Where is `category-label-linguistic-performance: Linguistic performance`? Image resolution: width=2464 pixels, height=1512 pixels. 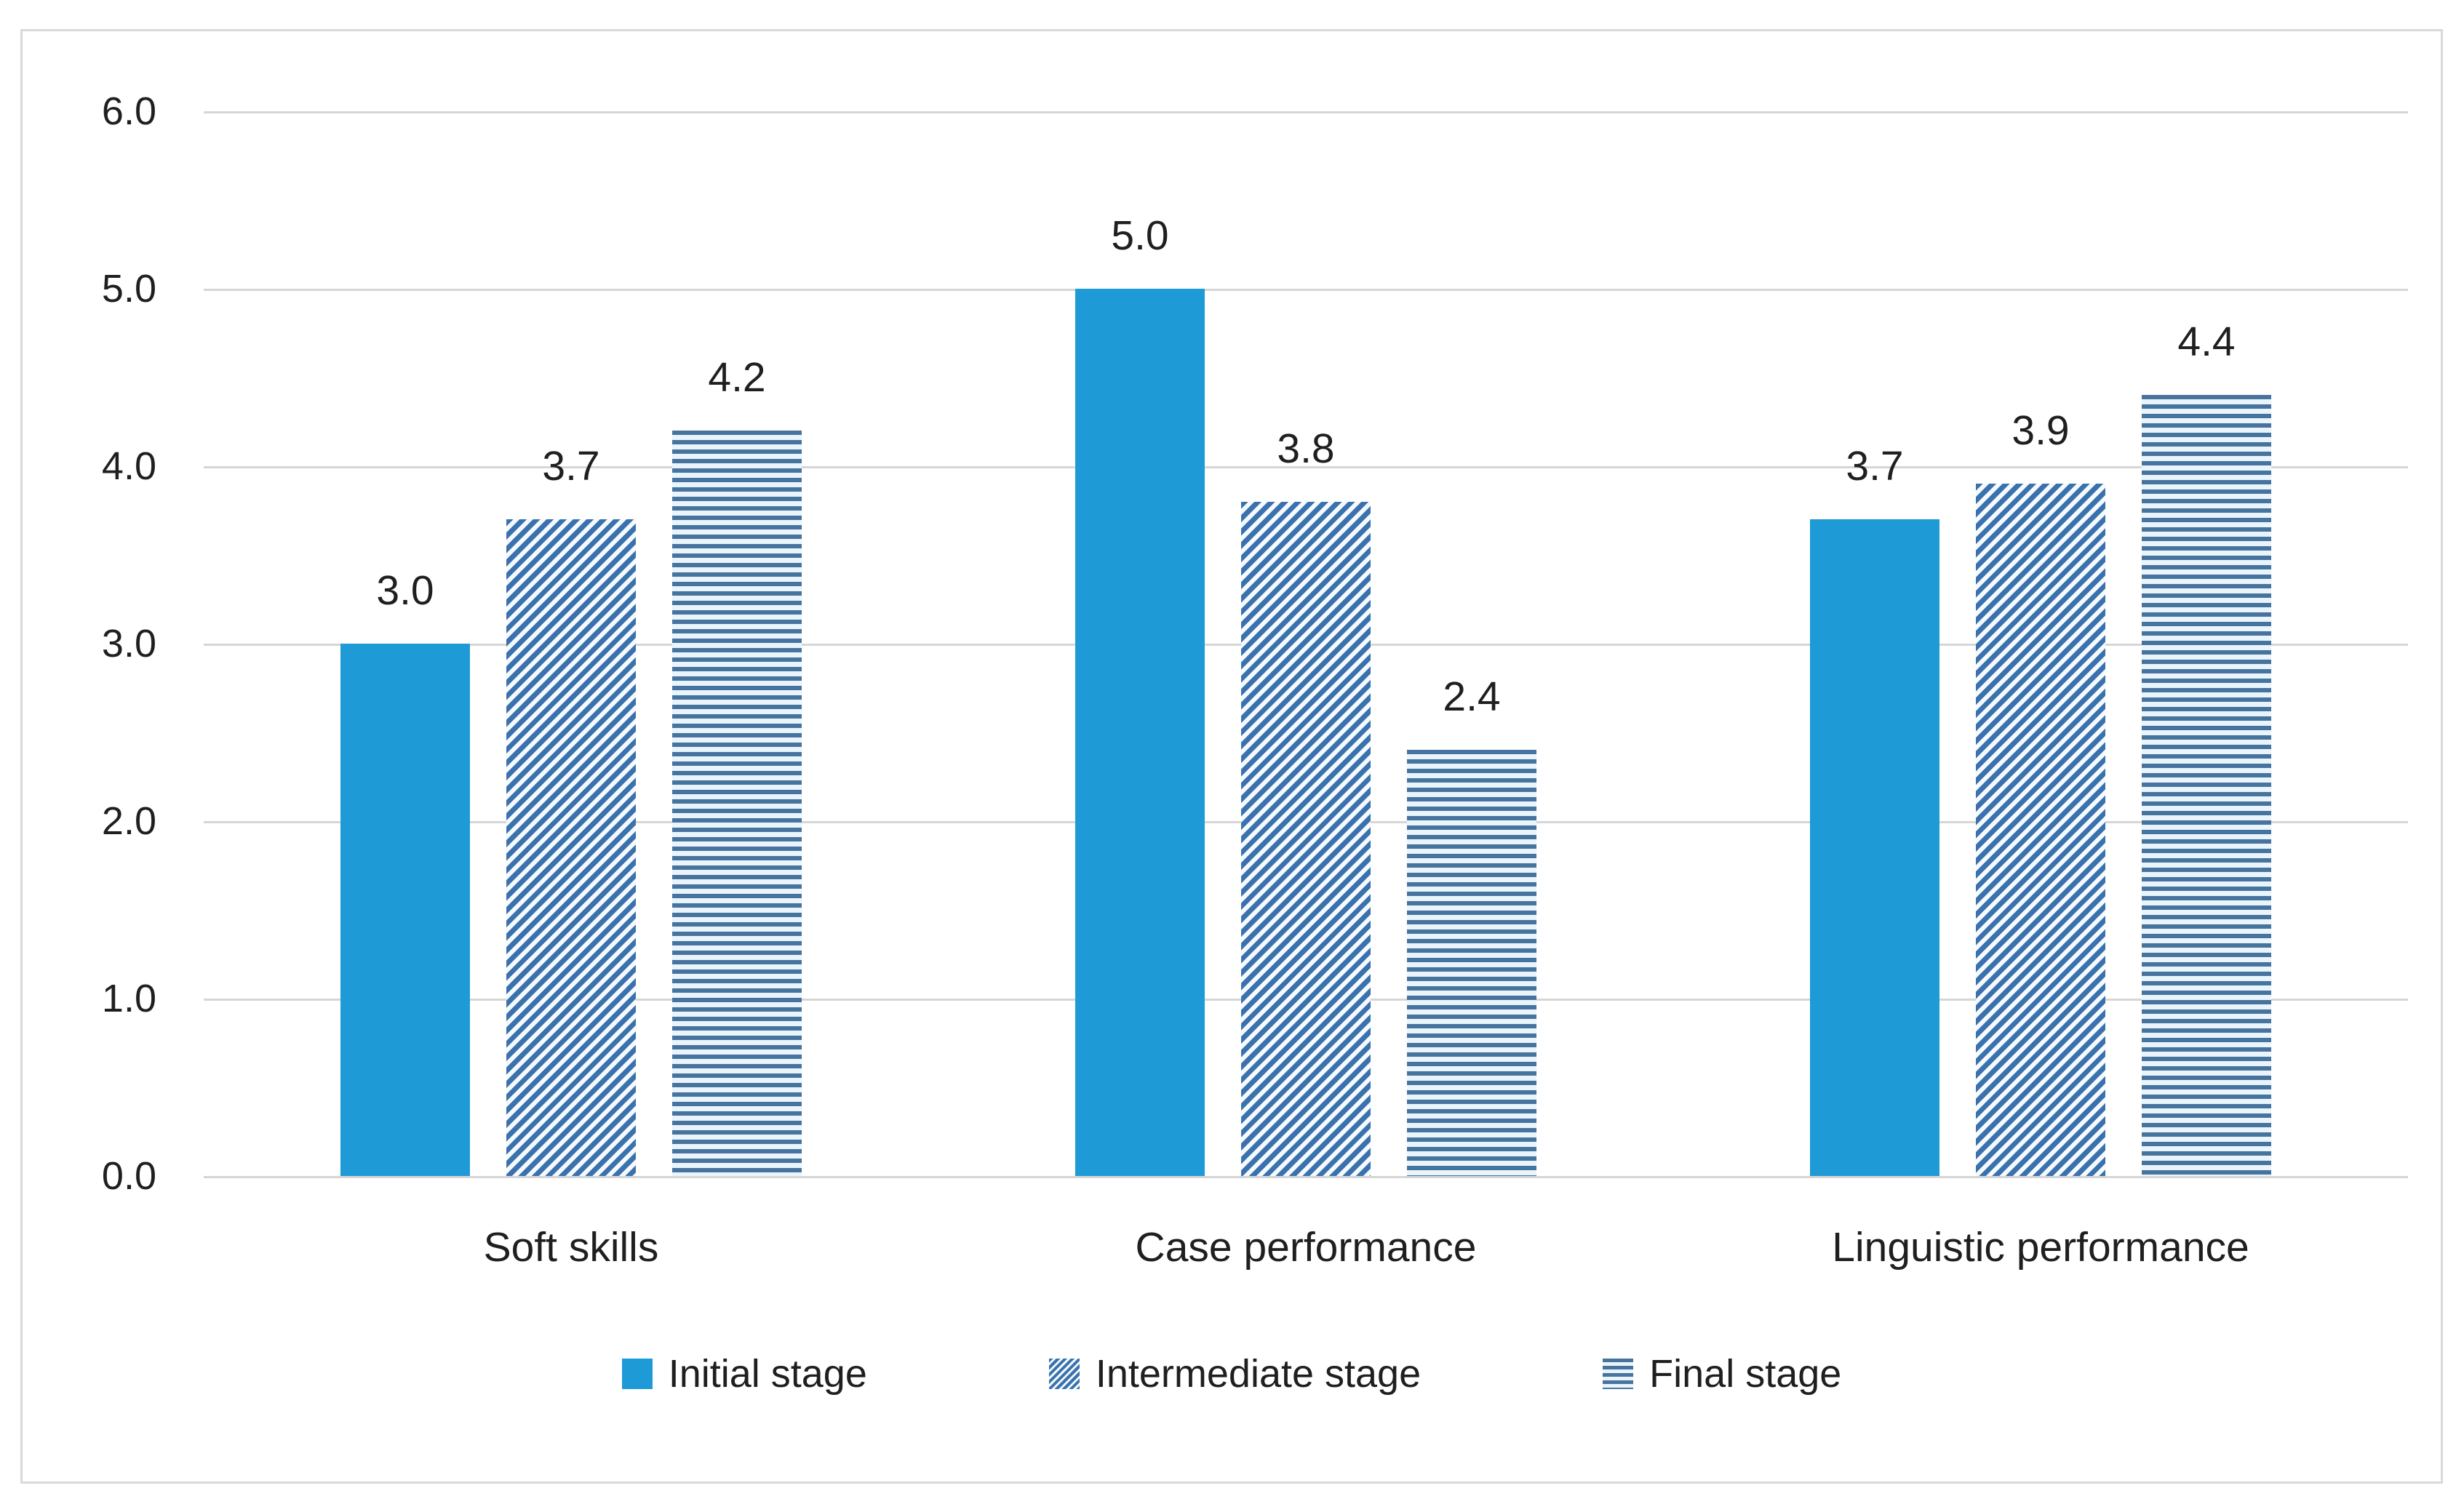 category-label-linguistic-performance: Linguistic performance is located at coordinates (2040, 1247).